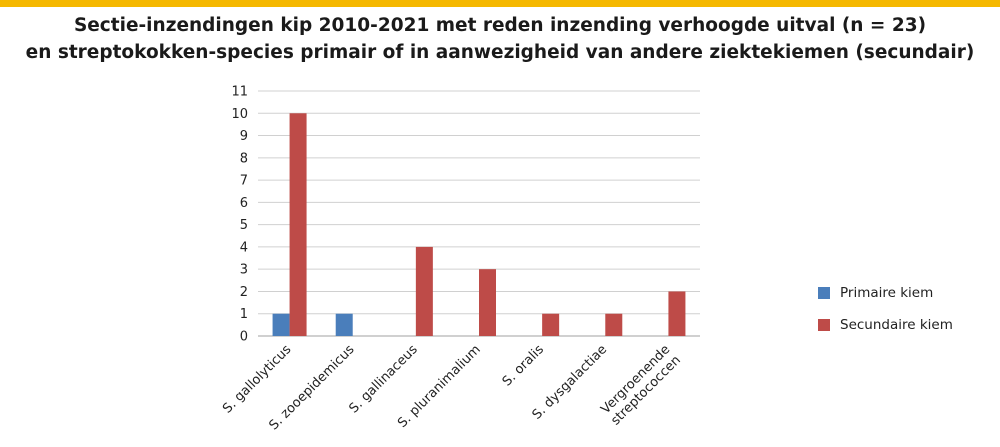 The image size is (1000, 447). What do you see at coordinates (239, 92) in the screenshot?
I see `y-tick-label: 11` at bounding box center [239, 92].